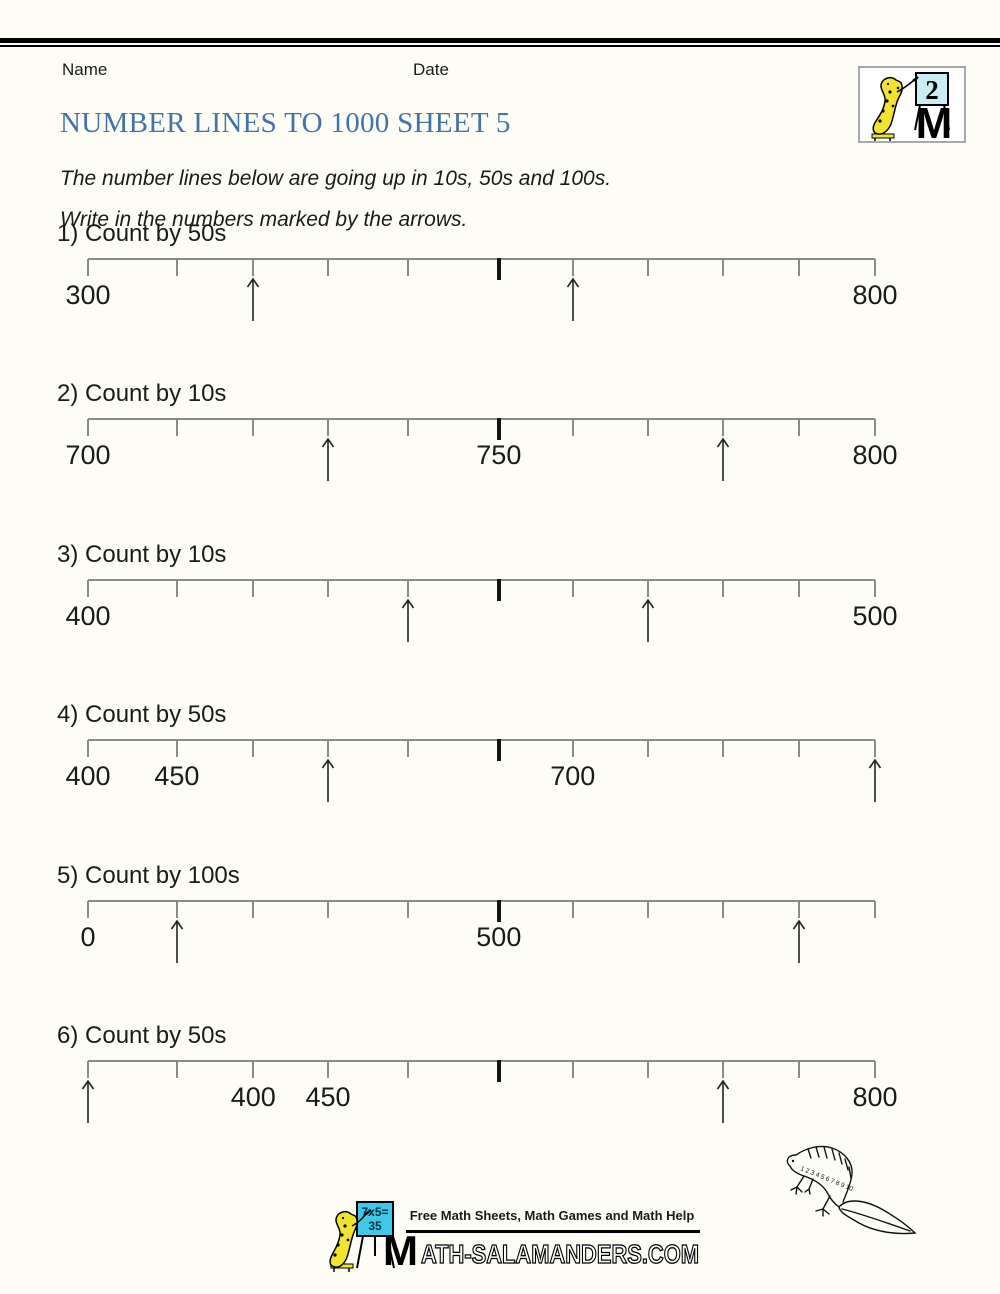  Describe the element at coordinates (499, 455) in the screenshot. I see `tick-label: 750` at that location.